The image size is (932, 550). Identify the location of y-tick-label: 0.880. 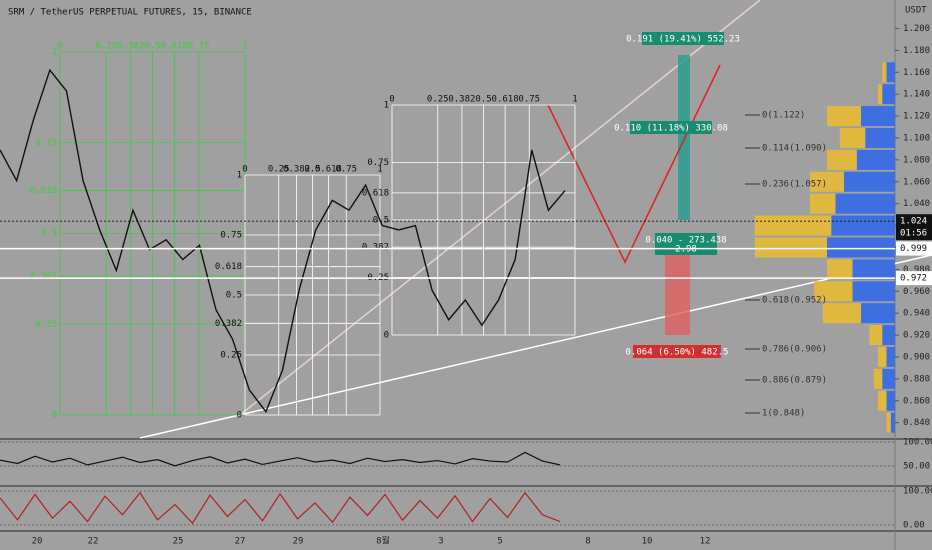
(916, 379).